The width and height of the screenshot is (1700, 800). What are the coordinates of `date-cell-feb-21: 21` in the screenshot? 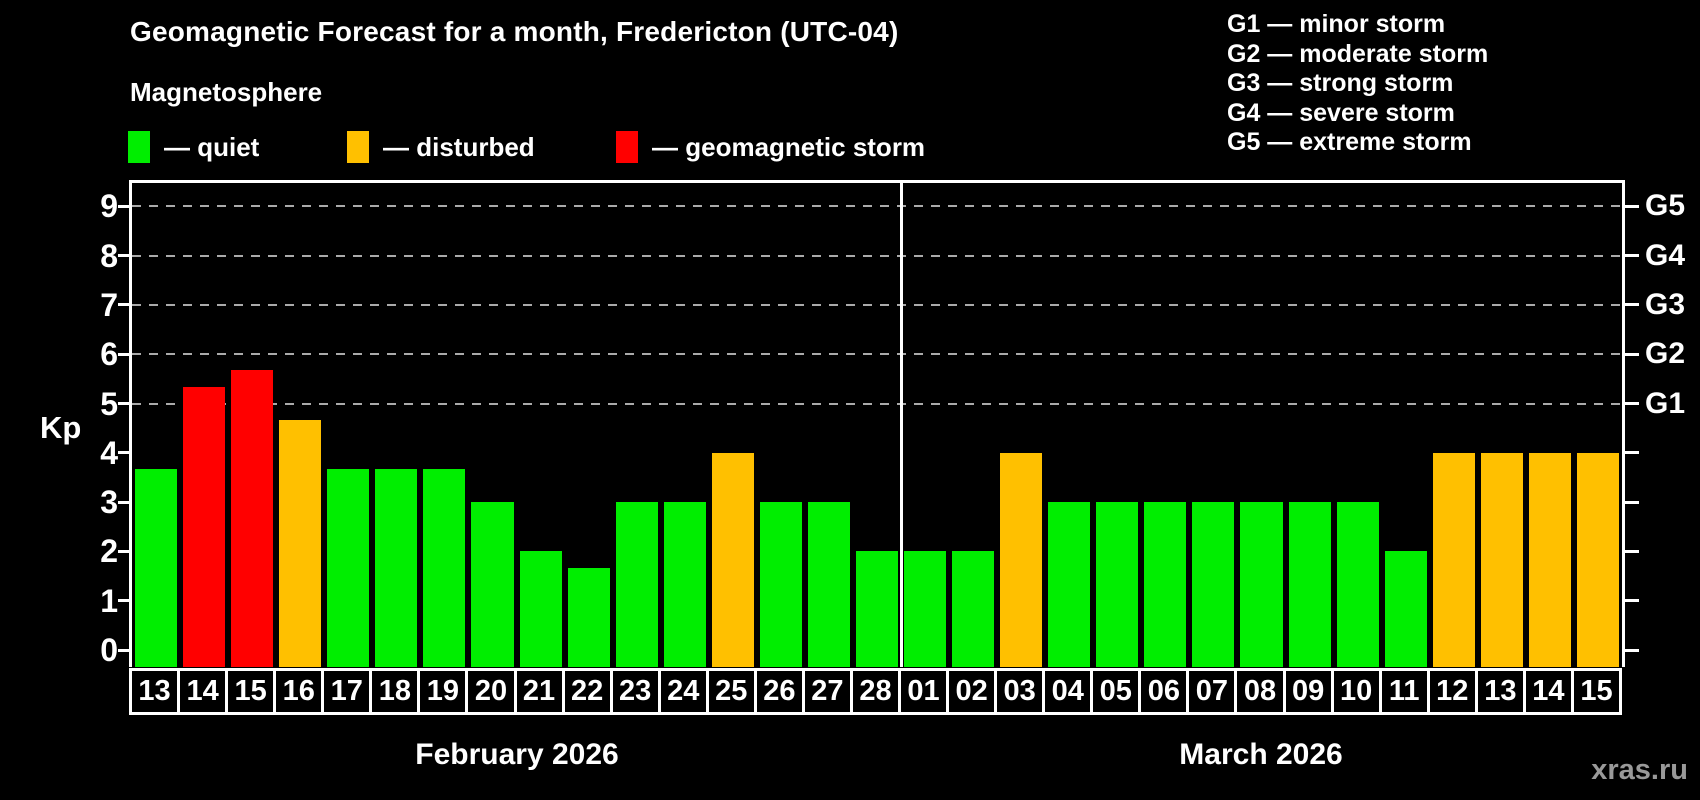 It's located at (539, 691).